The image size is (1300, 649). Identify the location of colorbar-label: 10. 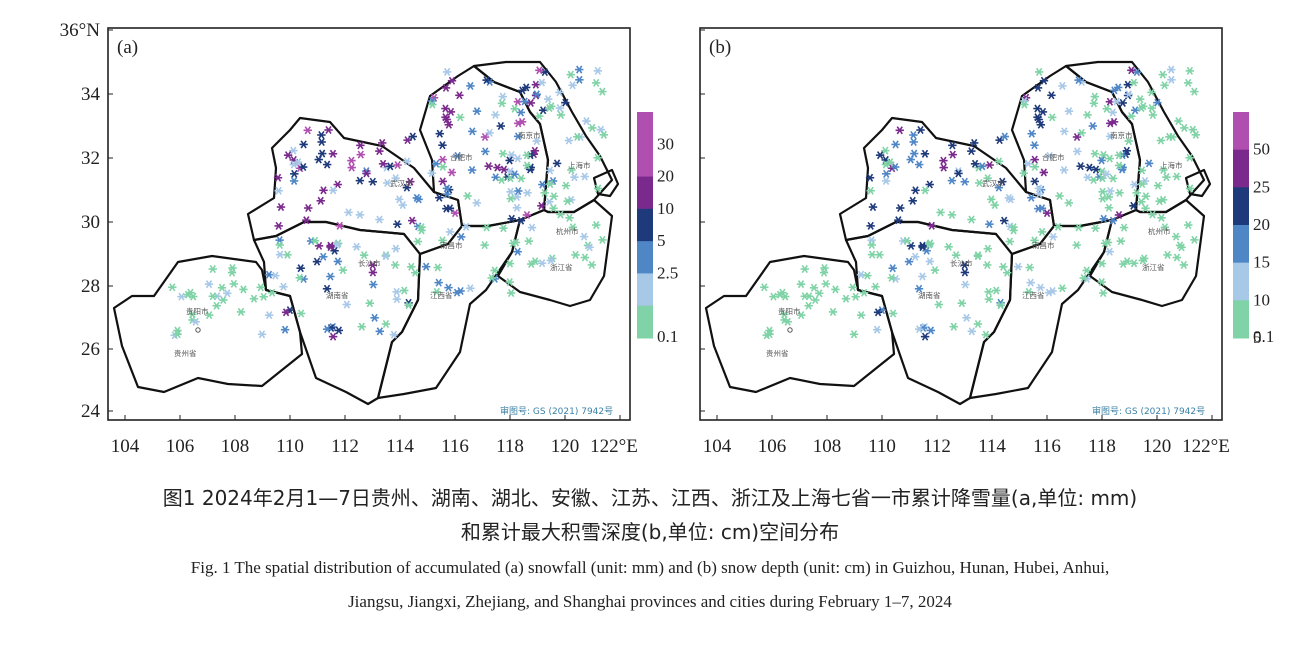
(665, 208).